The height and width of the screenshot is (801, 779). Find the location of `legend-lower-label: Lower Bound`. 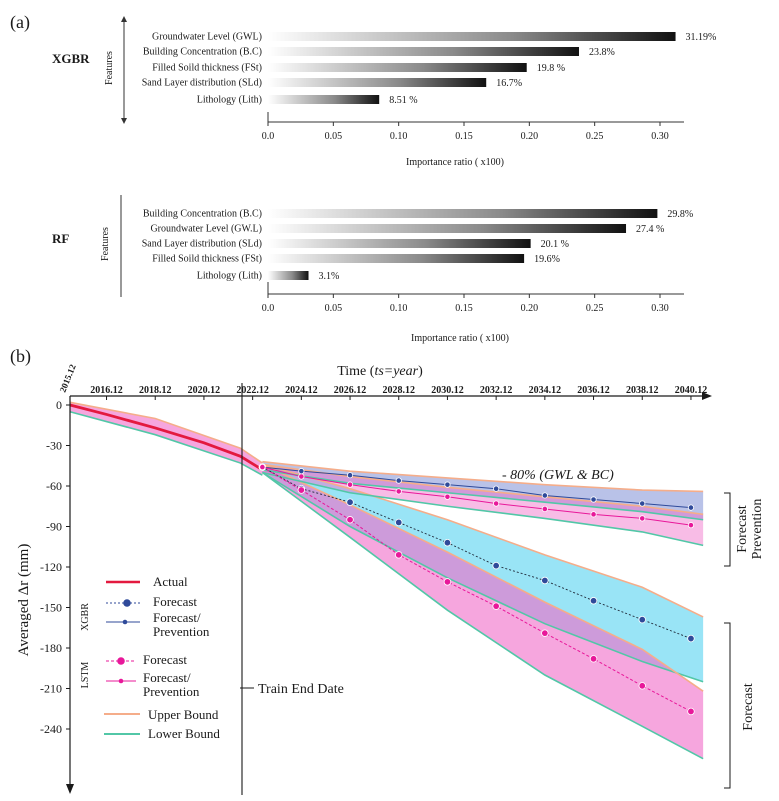

legend-lower-label: Lower Bound is located at coordinates (184, 733).